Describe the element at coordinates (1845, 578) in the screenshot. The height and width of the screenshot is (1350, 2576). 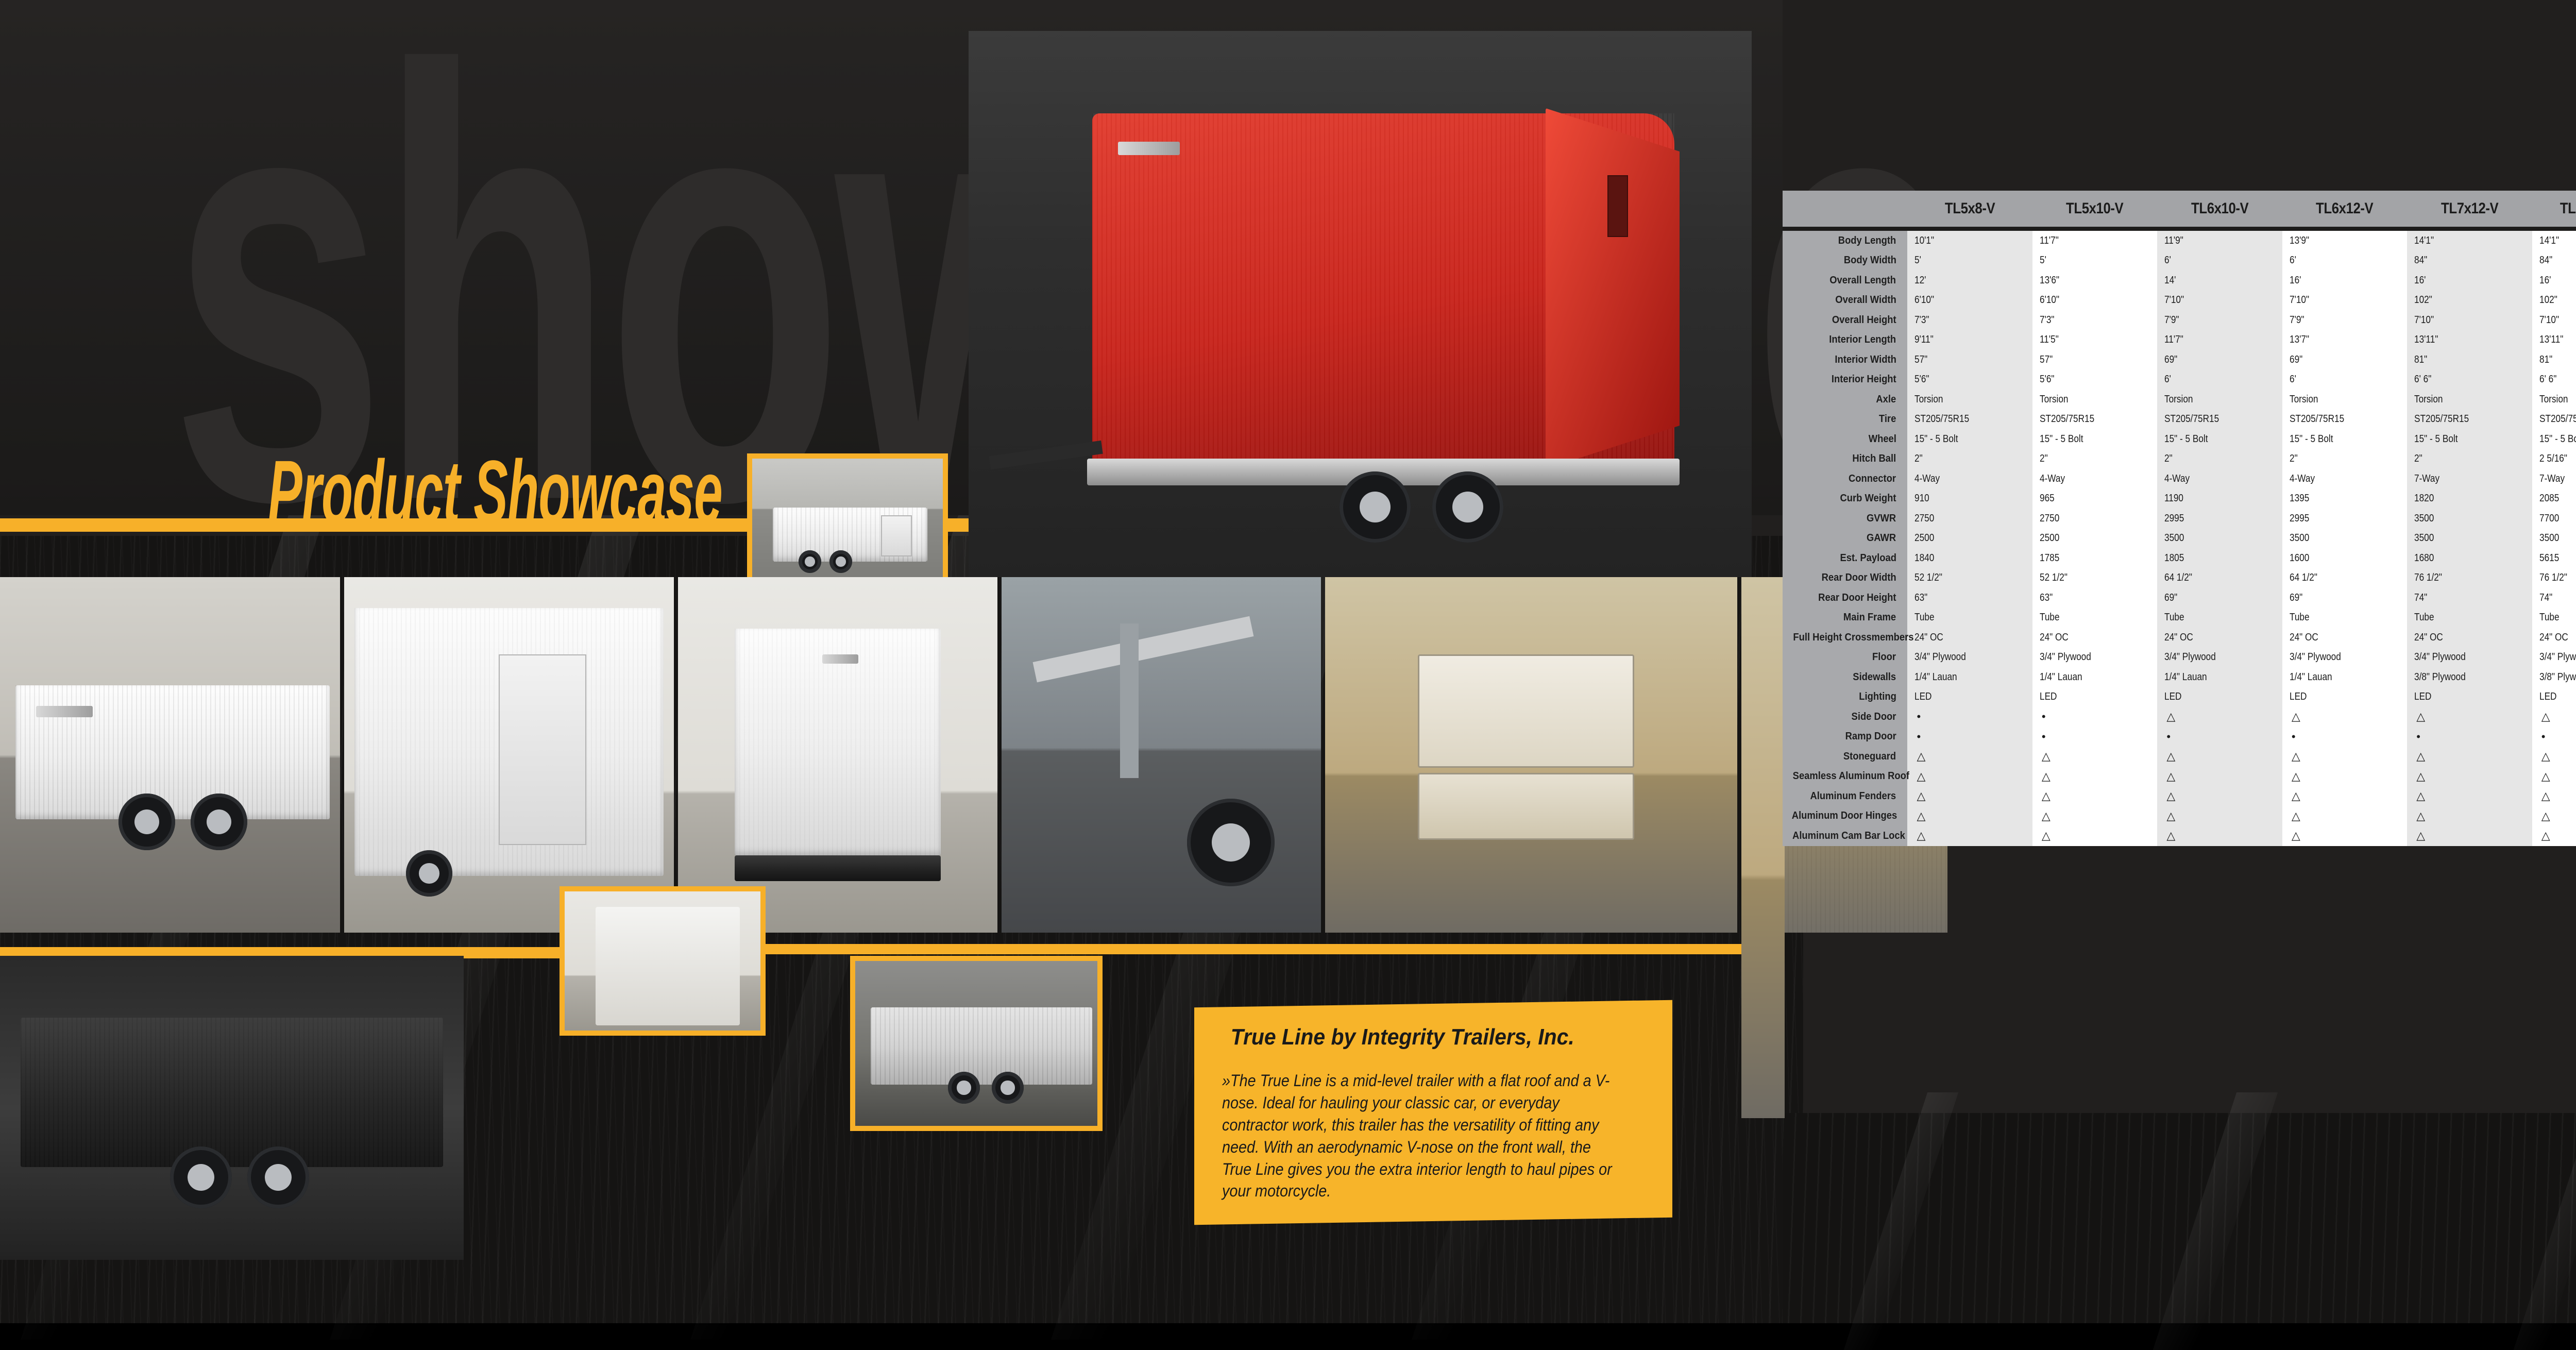
I see `spec-row-label: Rear Door Width` at that location.